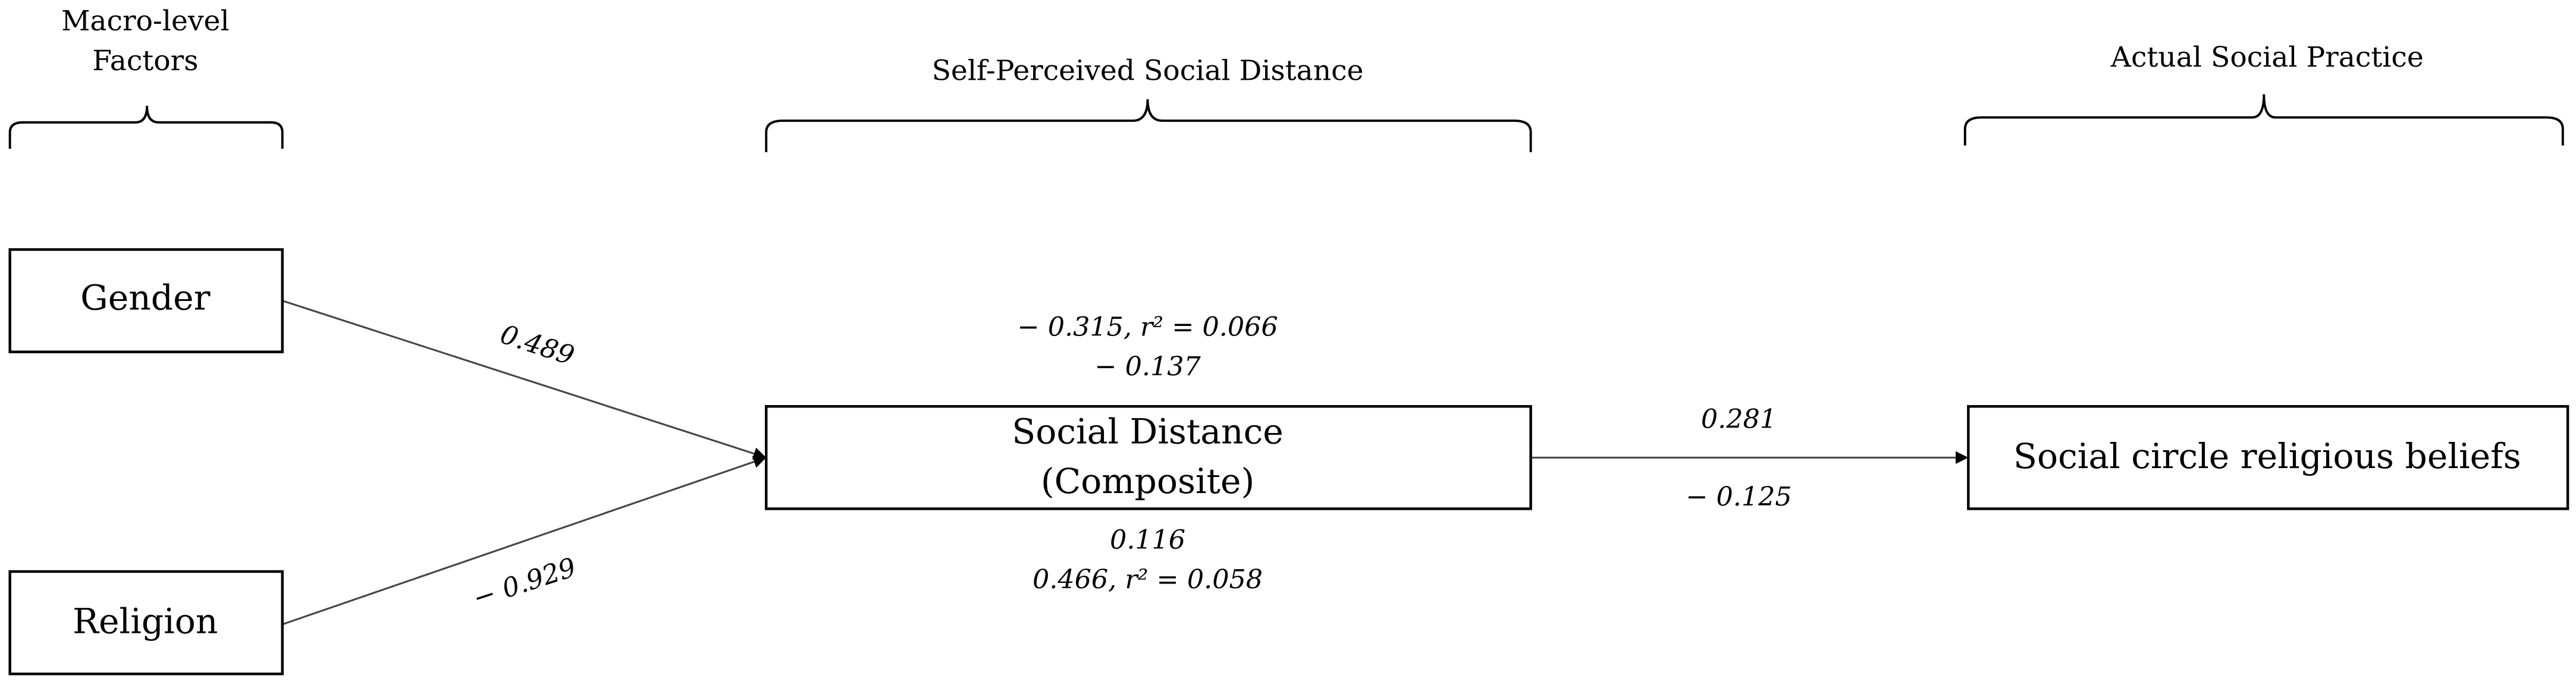 The height and width of the screenshot is (684, 2576). Describe the element at coordinates (537, 345) in the screenshot. I see `edge-label: 0.489` at that location.